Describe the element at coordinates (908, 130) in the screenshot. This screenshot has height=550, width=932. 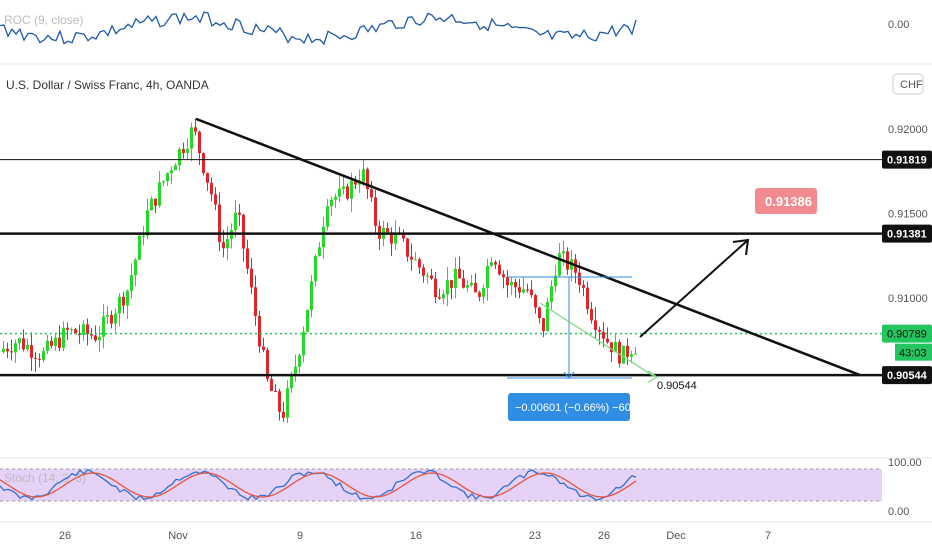
I see `price-tick-0: 0.92000` at that location.